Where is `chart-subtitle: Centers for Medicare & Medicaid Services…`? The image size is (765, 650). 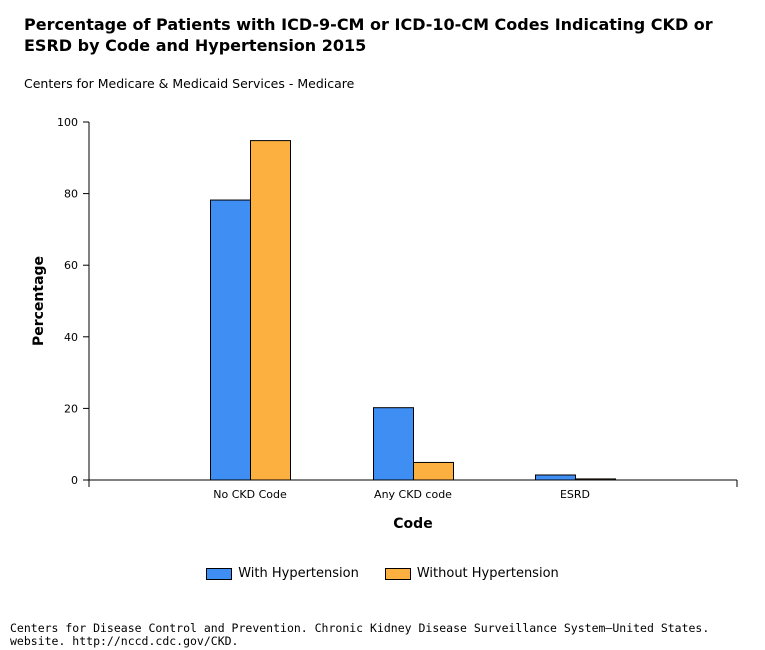
chart-subtitle: Centers for Medicare & Medicaid Services… is located at coordinates (189, 83).